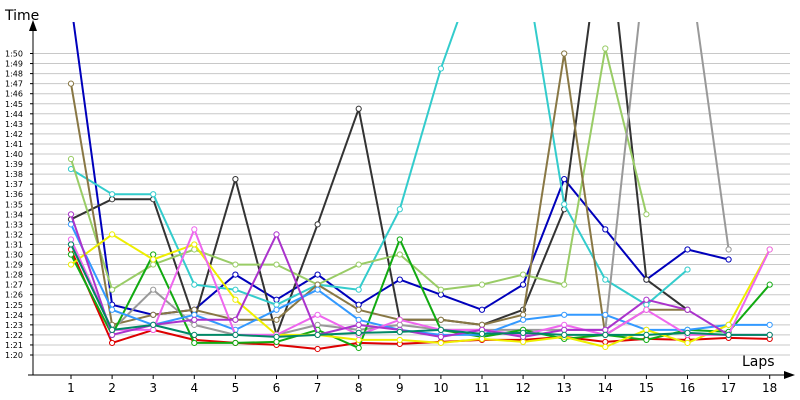 The image size is (800, 400). I want to click on y-tick-label: 1:20, so click(14, 355).